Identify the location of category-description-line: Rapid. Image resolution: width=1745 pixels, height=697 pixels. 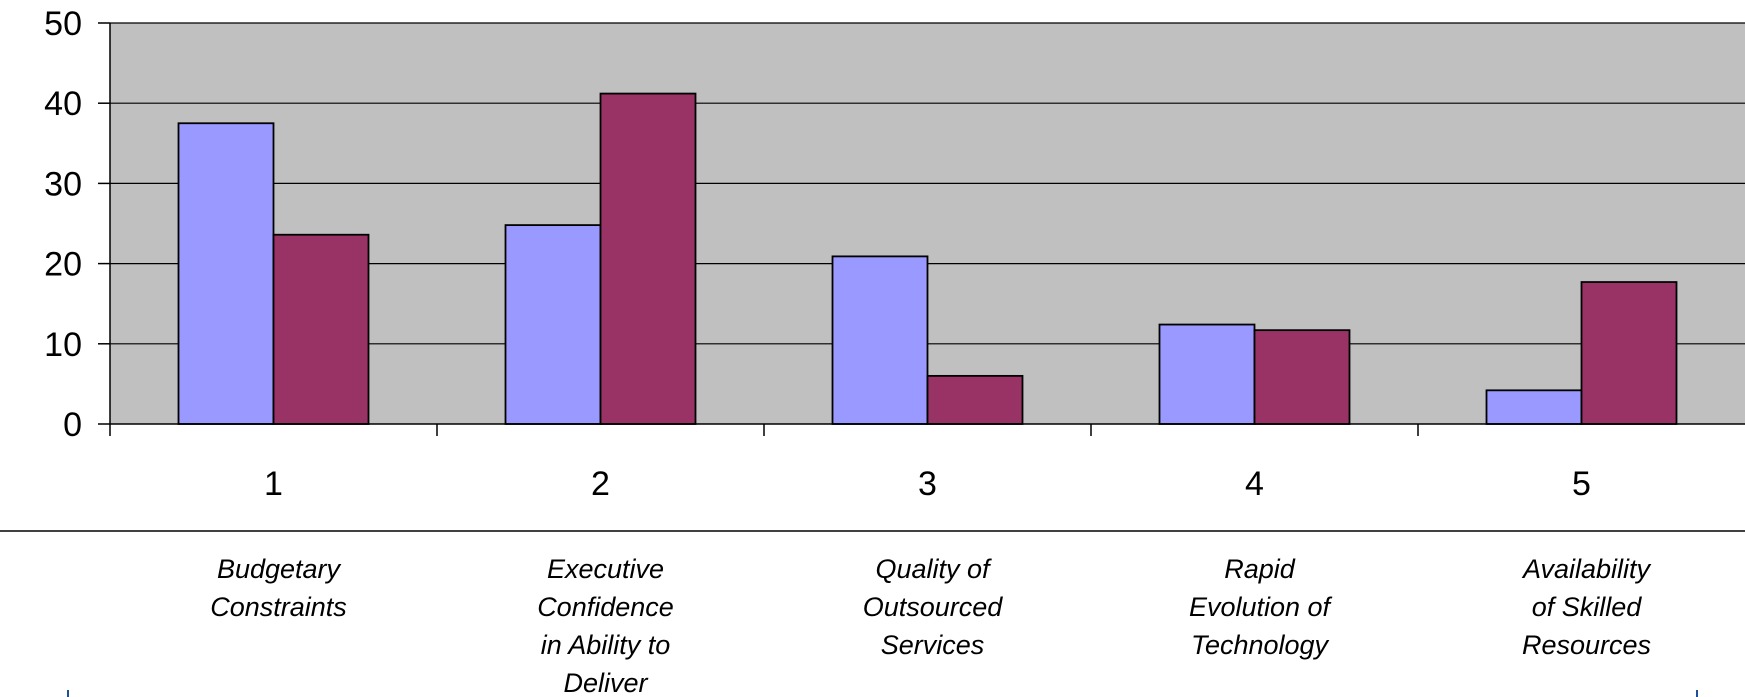
(1260, 569).